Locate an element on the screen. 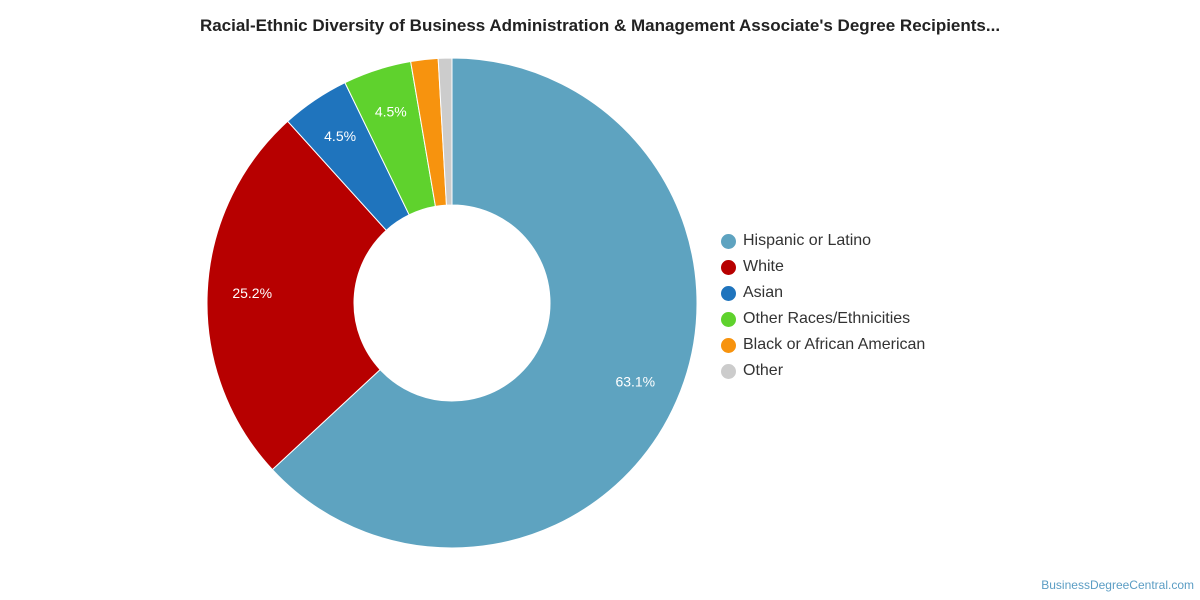 The width and height of the screenshot is (1200, 600). slice-data-label: 63.1% is located at coordinates (635, 382).